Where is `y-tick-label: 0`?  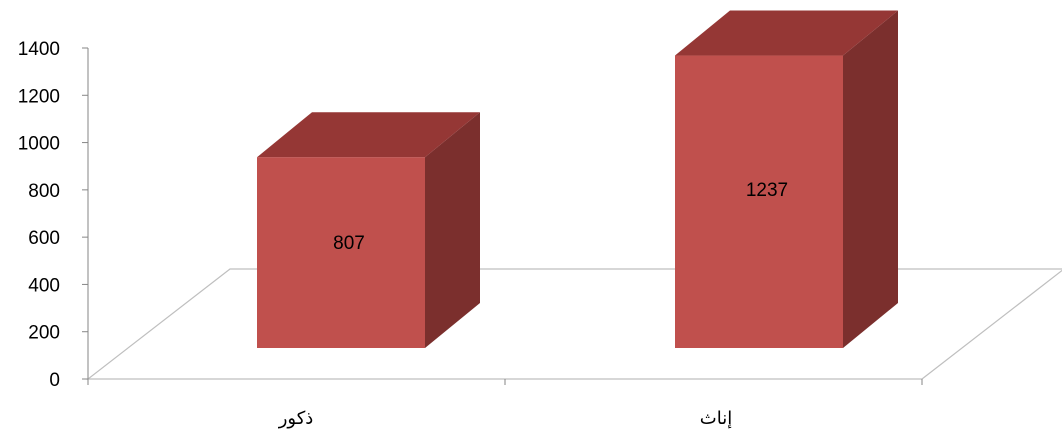
y-tick-label: 0 is located at coordinates (54, 380).